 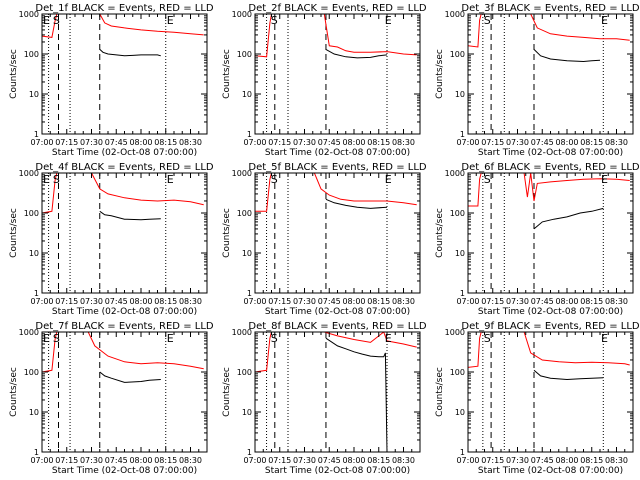 What do you see at coordinates (550, 8) in the screenshot?
I see `panel-title: Det_3f BLACK = Events, RED = LLD` at bounding box center [550, 8].